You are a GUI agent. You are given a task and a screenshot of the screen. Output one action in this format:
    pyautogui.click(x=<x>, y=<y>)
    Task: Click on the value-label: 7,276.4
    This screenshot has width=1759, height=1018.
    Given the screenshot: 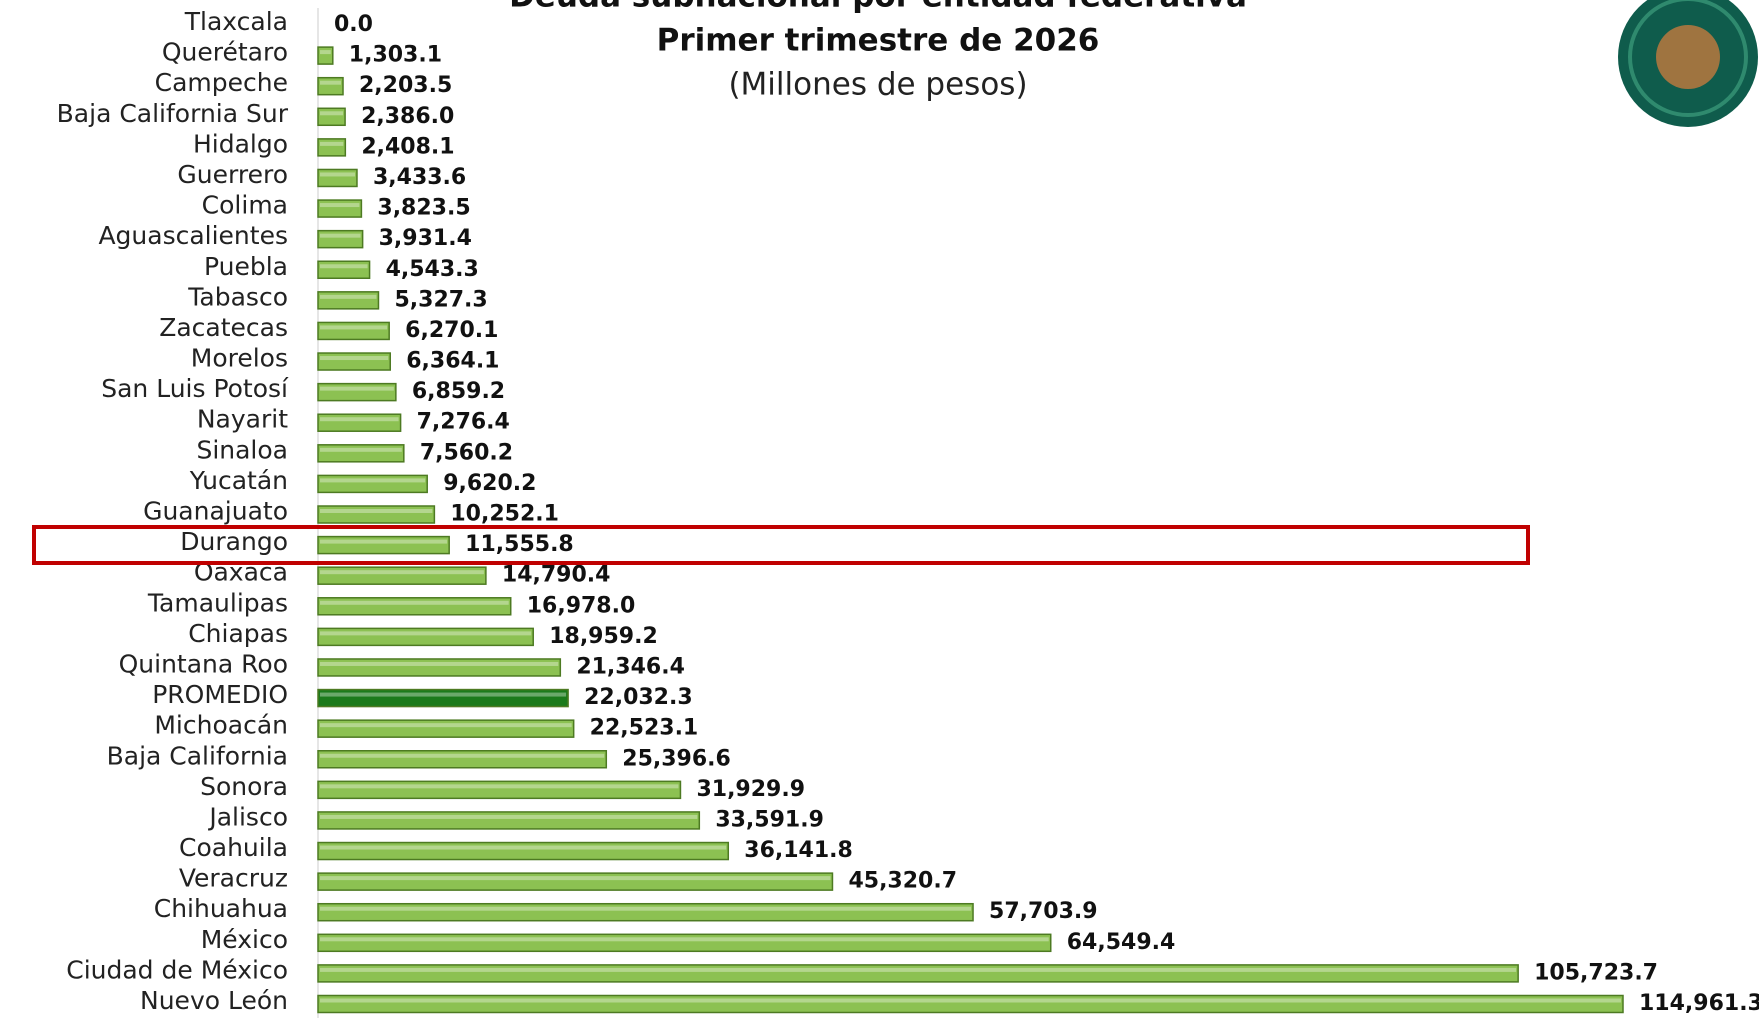 What is the action you would take?
    pyautogui.click(x=463, y=422)
    